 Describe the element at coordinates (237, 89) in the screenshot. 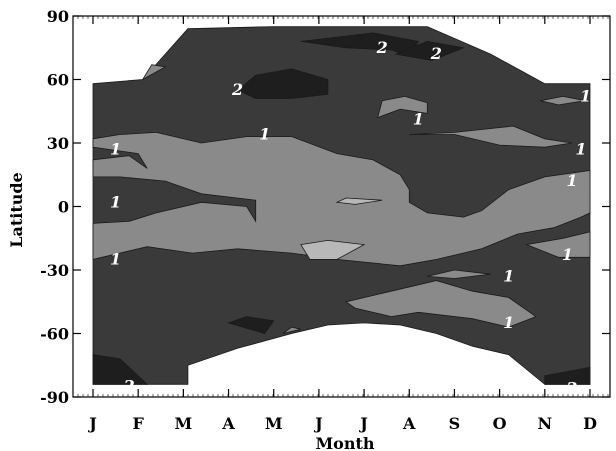

I see `contour-label-2: 2` at that location.